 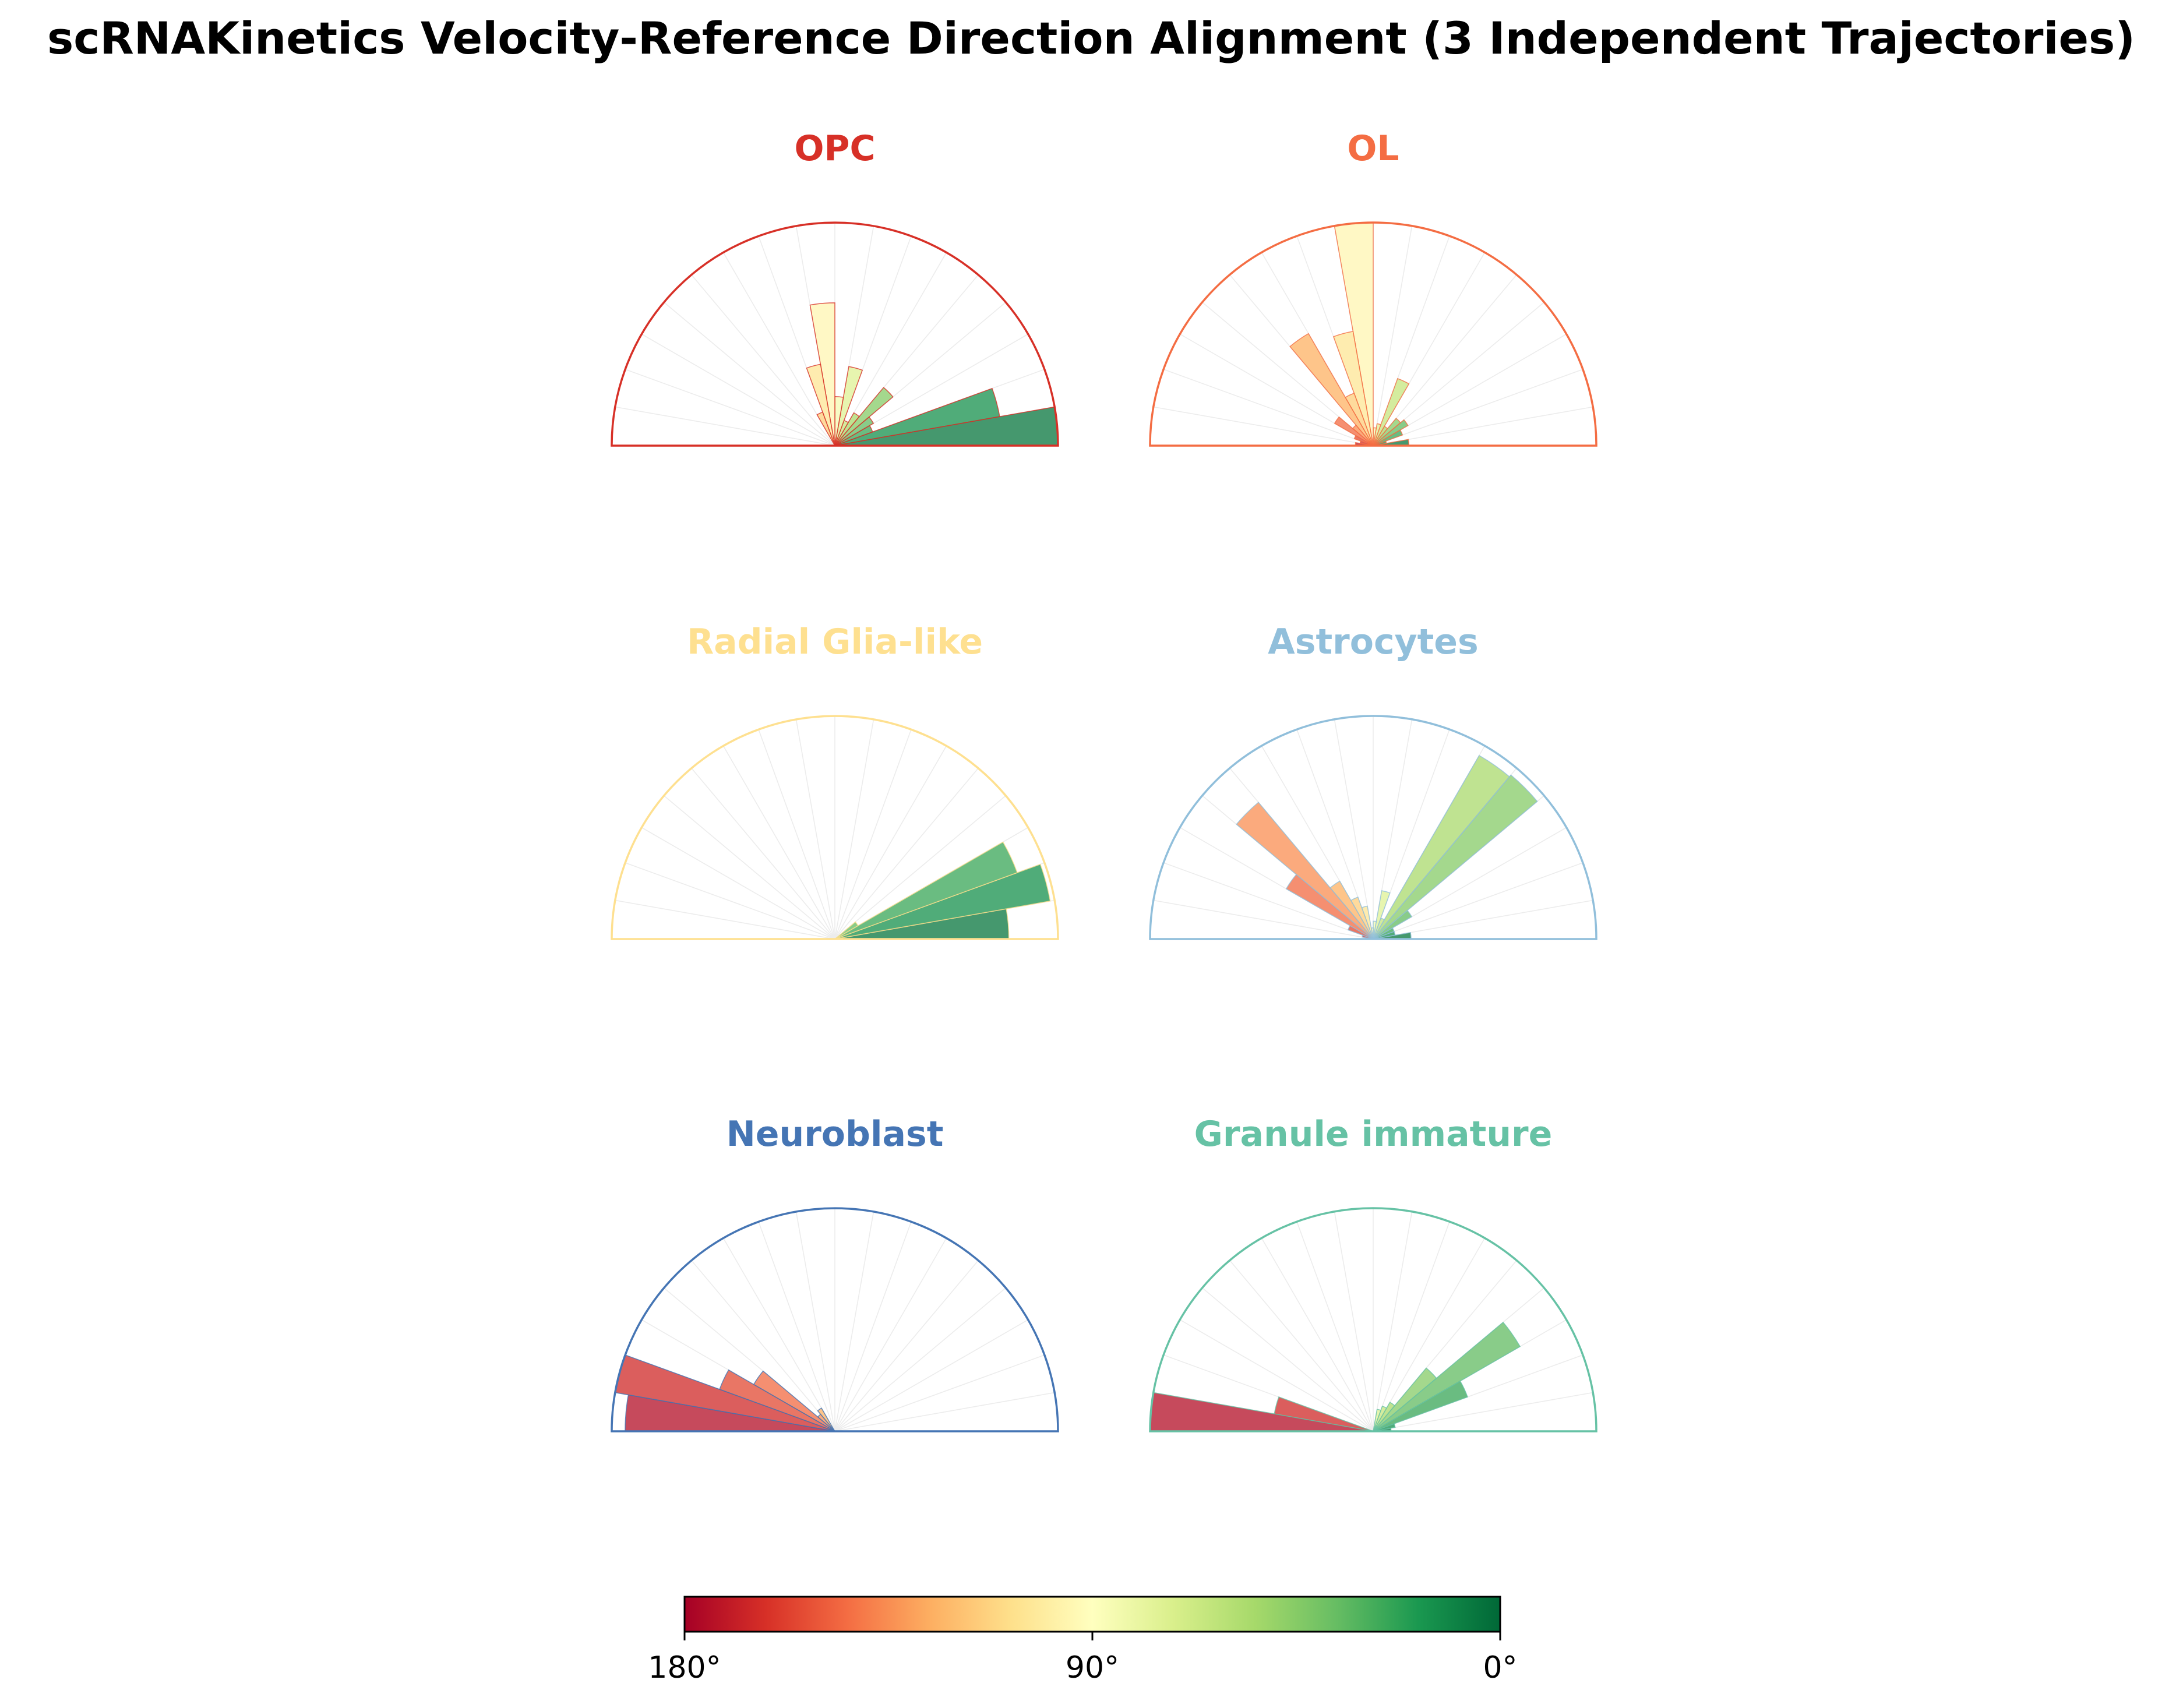 I want to click on panel-radial-glia-like: Radial Glia-like, so click(x=835, y=781).